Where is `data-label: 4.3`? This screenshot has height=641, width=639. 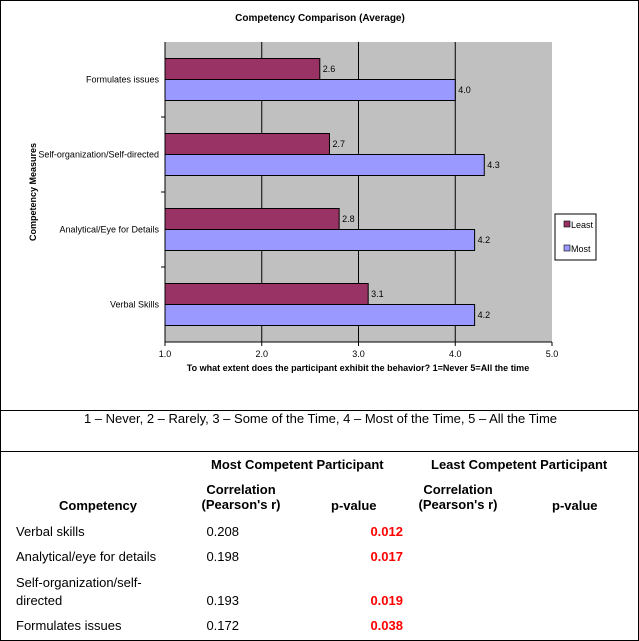
data-label: 4.3 is located at coordinates (493, 165).